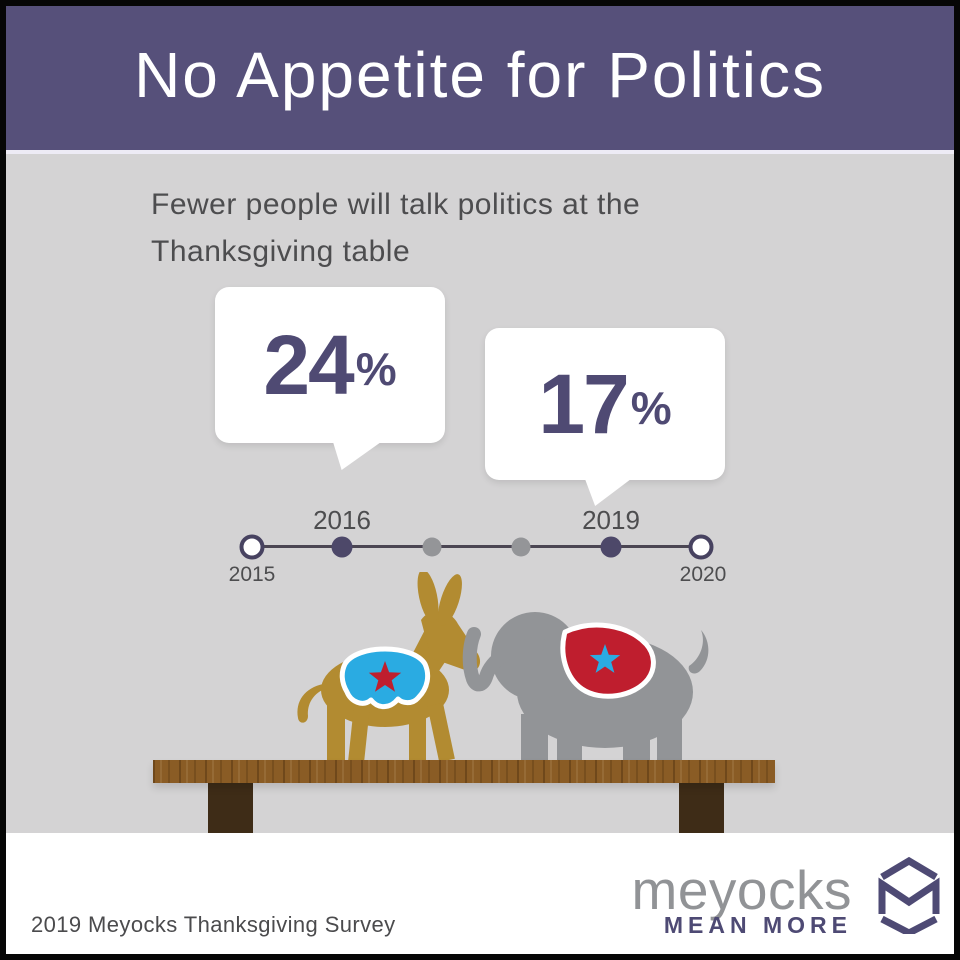 The image size is (960, 960). Describe the element at coordinates (252, 574) in the screenshot. I see `timeline-label-2015: 2015` at that location.